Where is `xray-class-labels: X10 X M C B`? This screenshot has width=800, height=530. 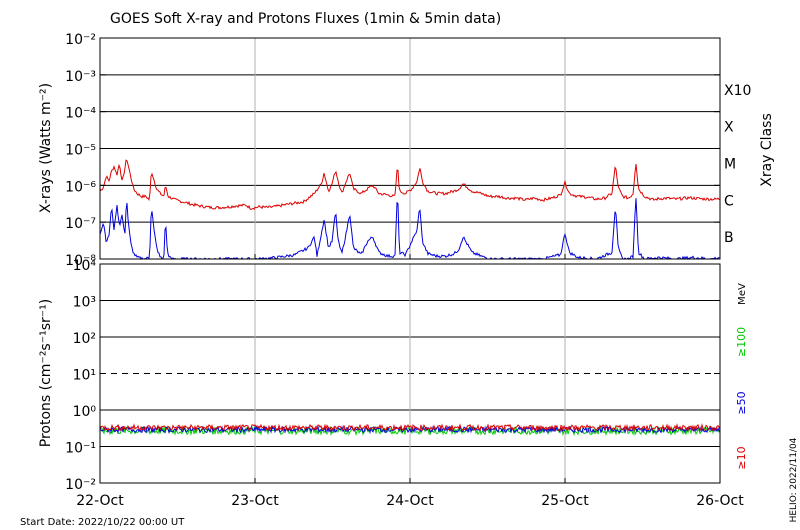
xray-class-labels: X10 X M C B is located at coordinates (737, 164).